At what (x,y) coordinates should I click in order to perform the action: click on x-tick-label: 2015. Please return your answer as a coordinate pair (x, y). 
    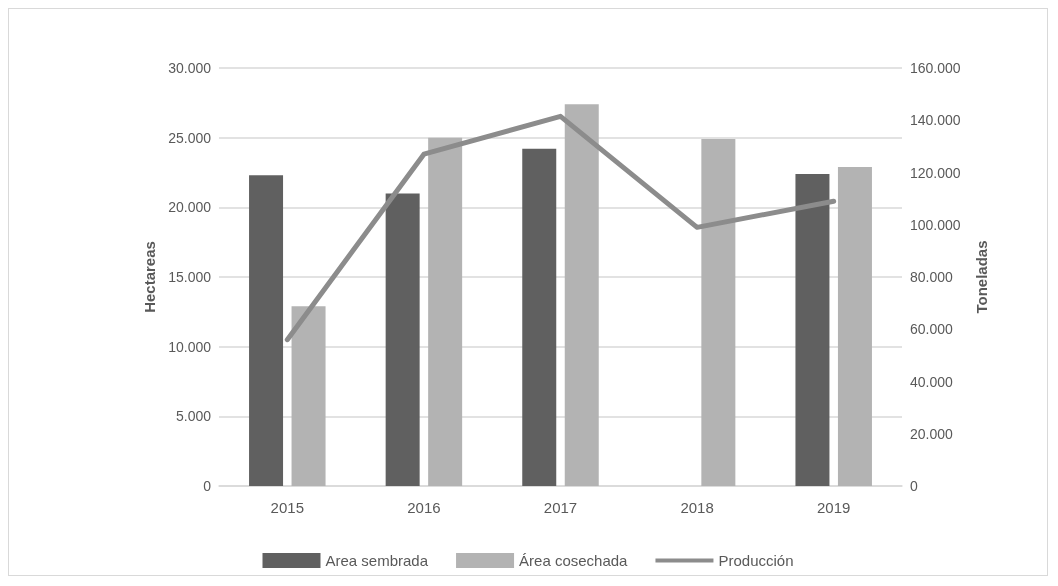
    Looking at the image, I should click on (287, 507).